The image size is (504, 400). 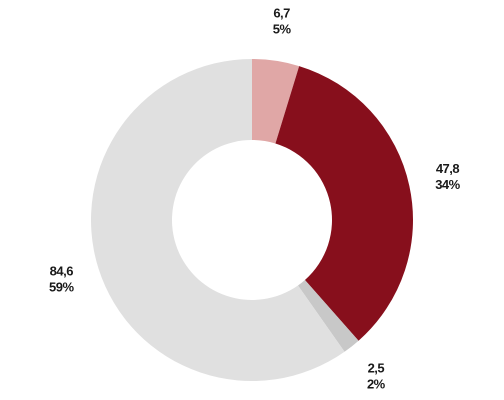 I want to click on value-label: 84,6, so click(x=62, y=271).